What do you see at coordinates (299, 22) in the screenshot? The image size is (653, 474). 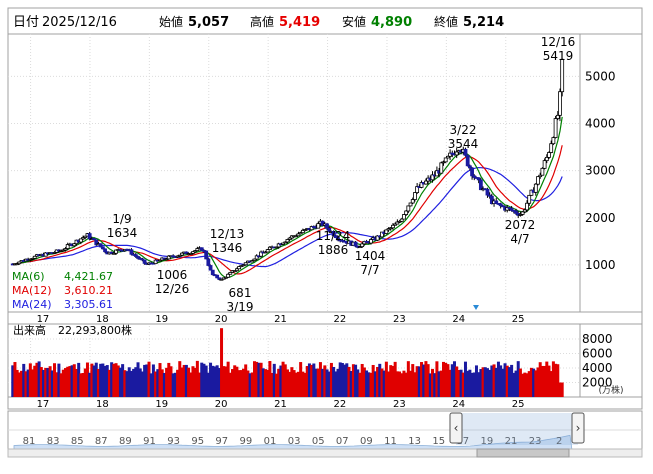 I see `high-value: 5,419` at bounding box center [299, 22].